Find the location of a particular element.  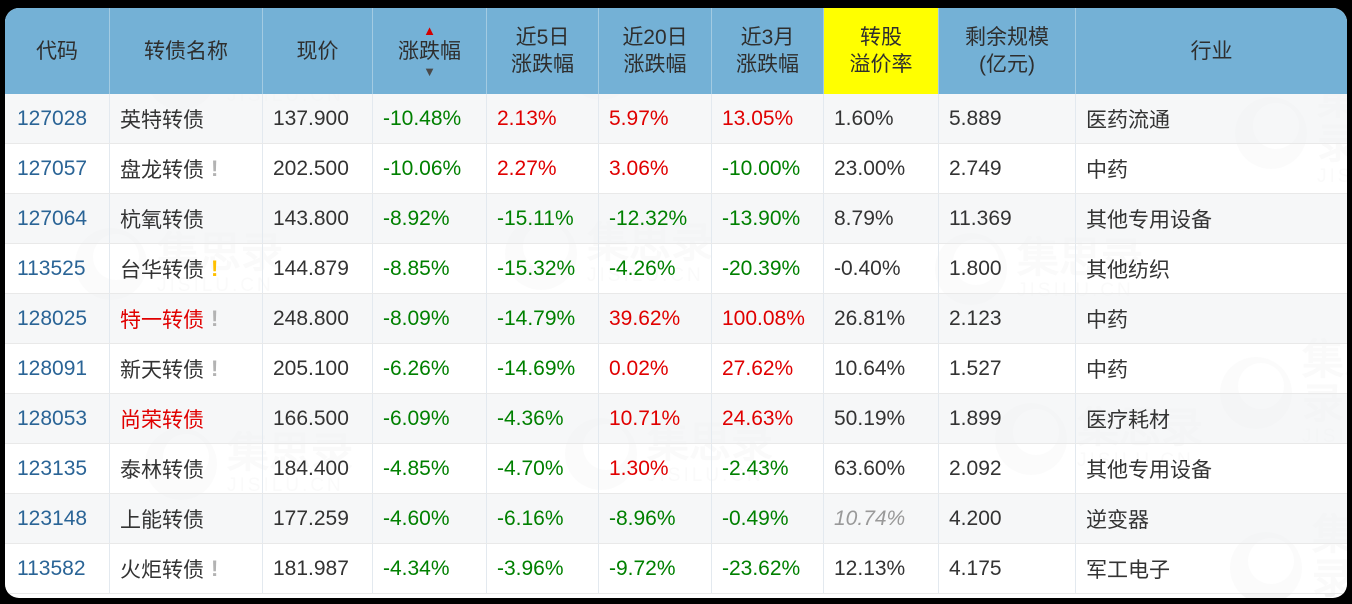

header-change-5d: 近5日 涨跌幅 is located at coordinates (543, 51).